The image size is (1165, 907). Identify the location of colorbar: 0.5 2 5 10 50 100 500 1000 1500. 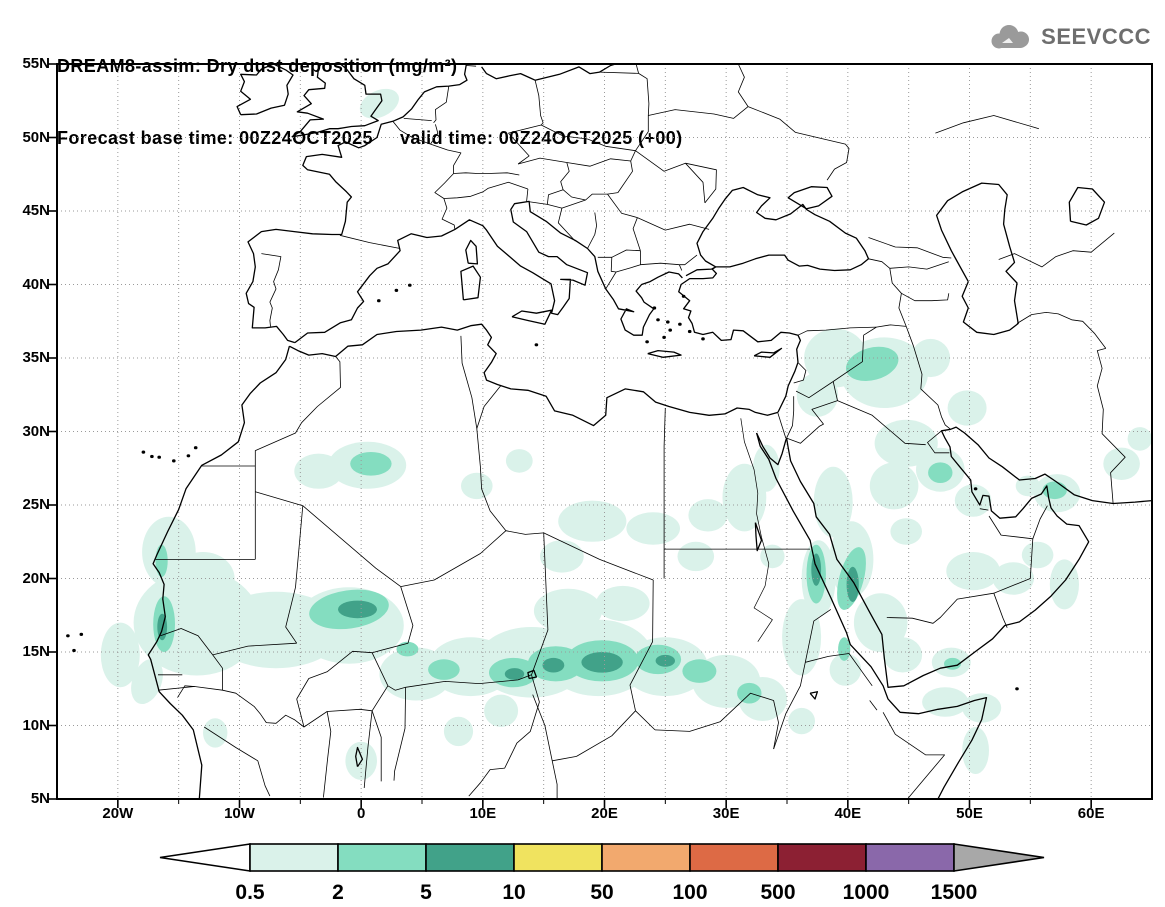
(602, 873).